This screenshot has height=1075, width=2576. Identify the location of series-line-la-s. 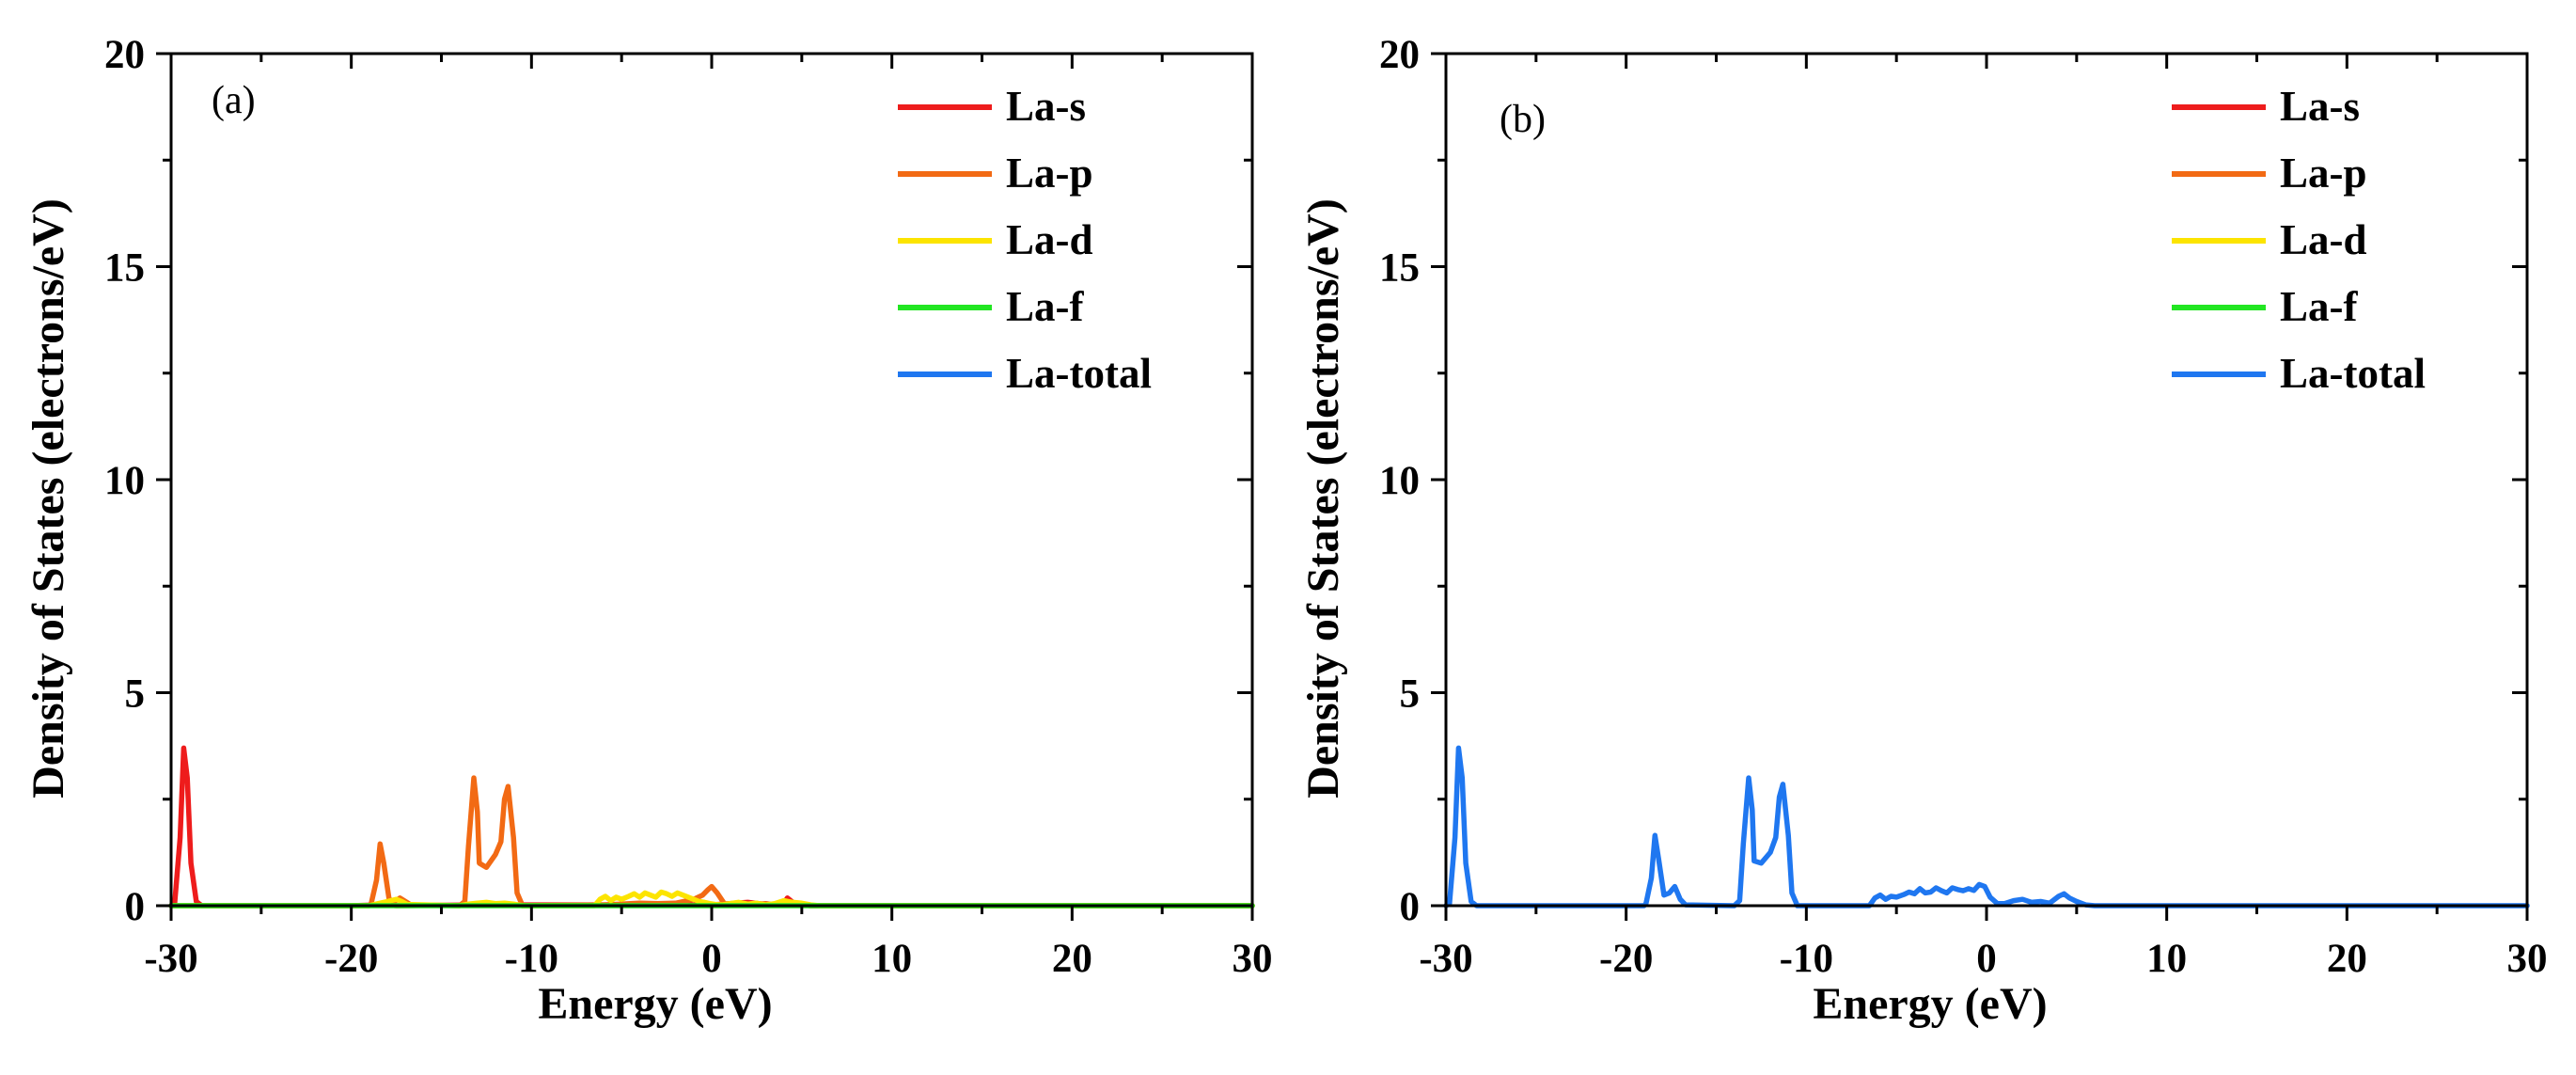
(712, 827).